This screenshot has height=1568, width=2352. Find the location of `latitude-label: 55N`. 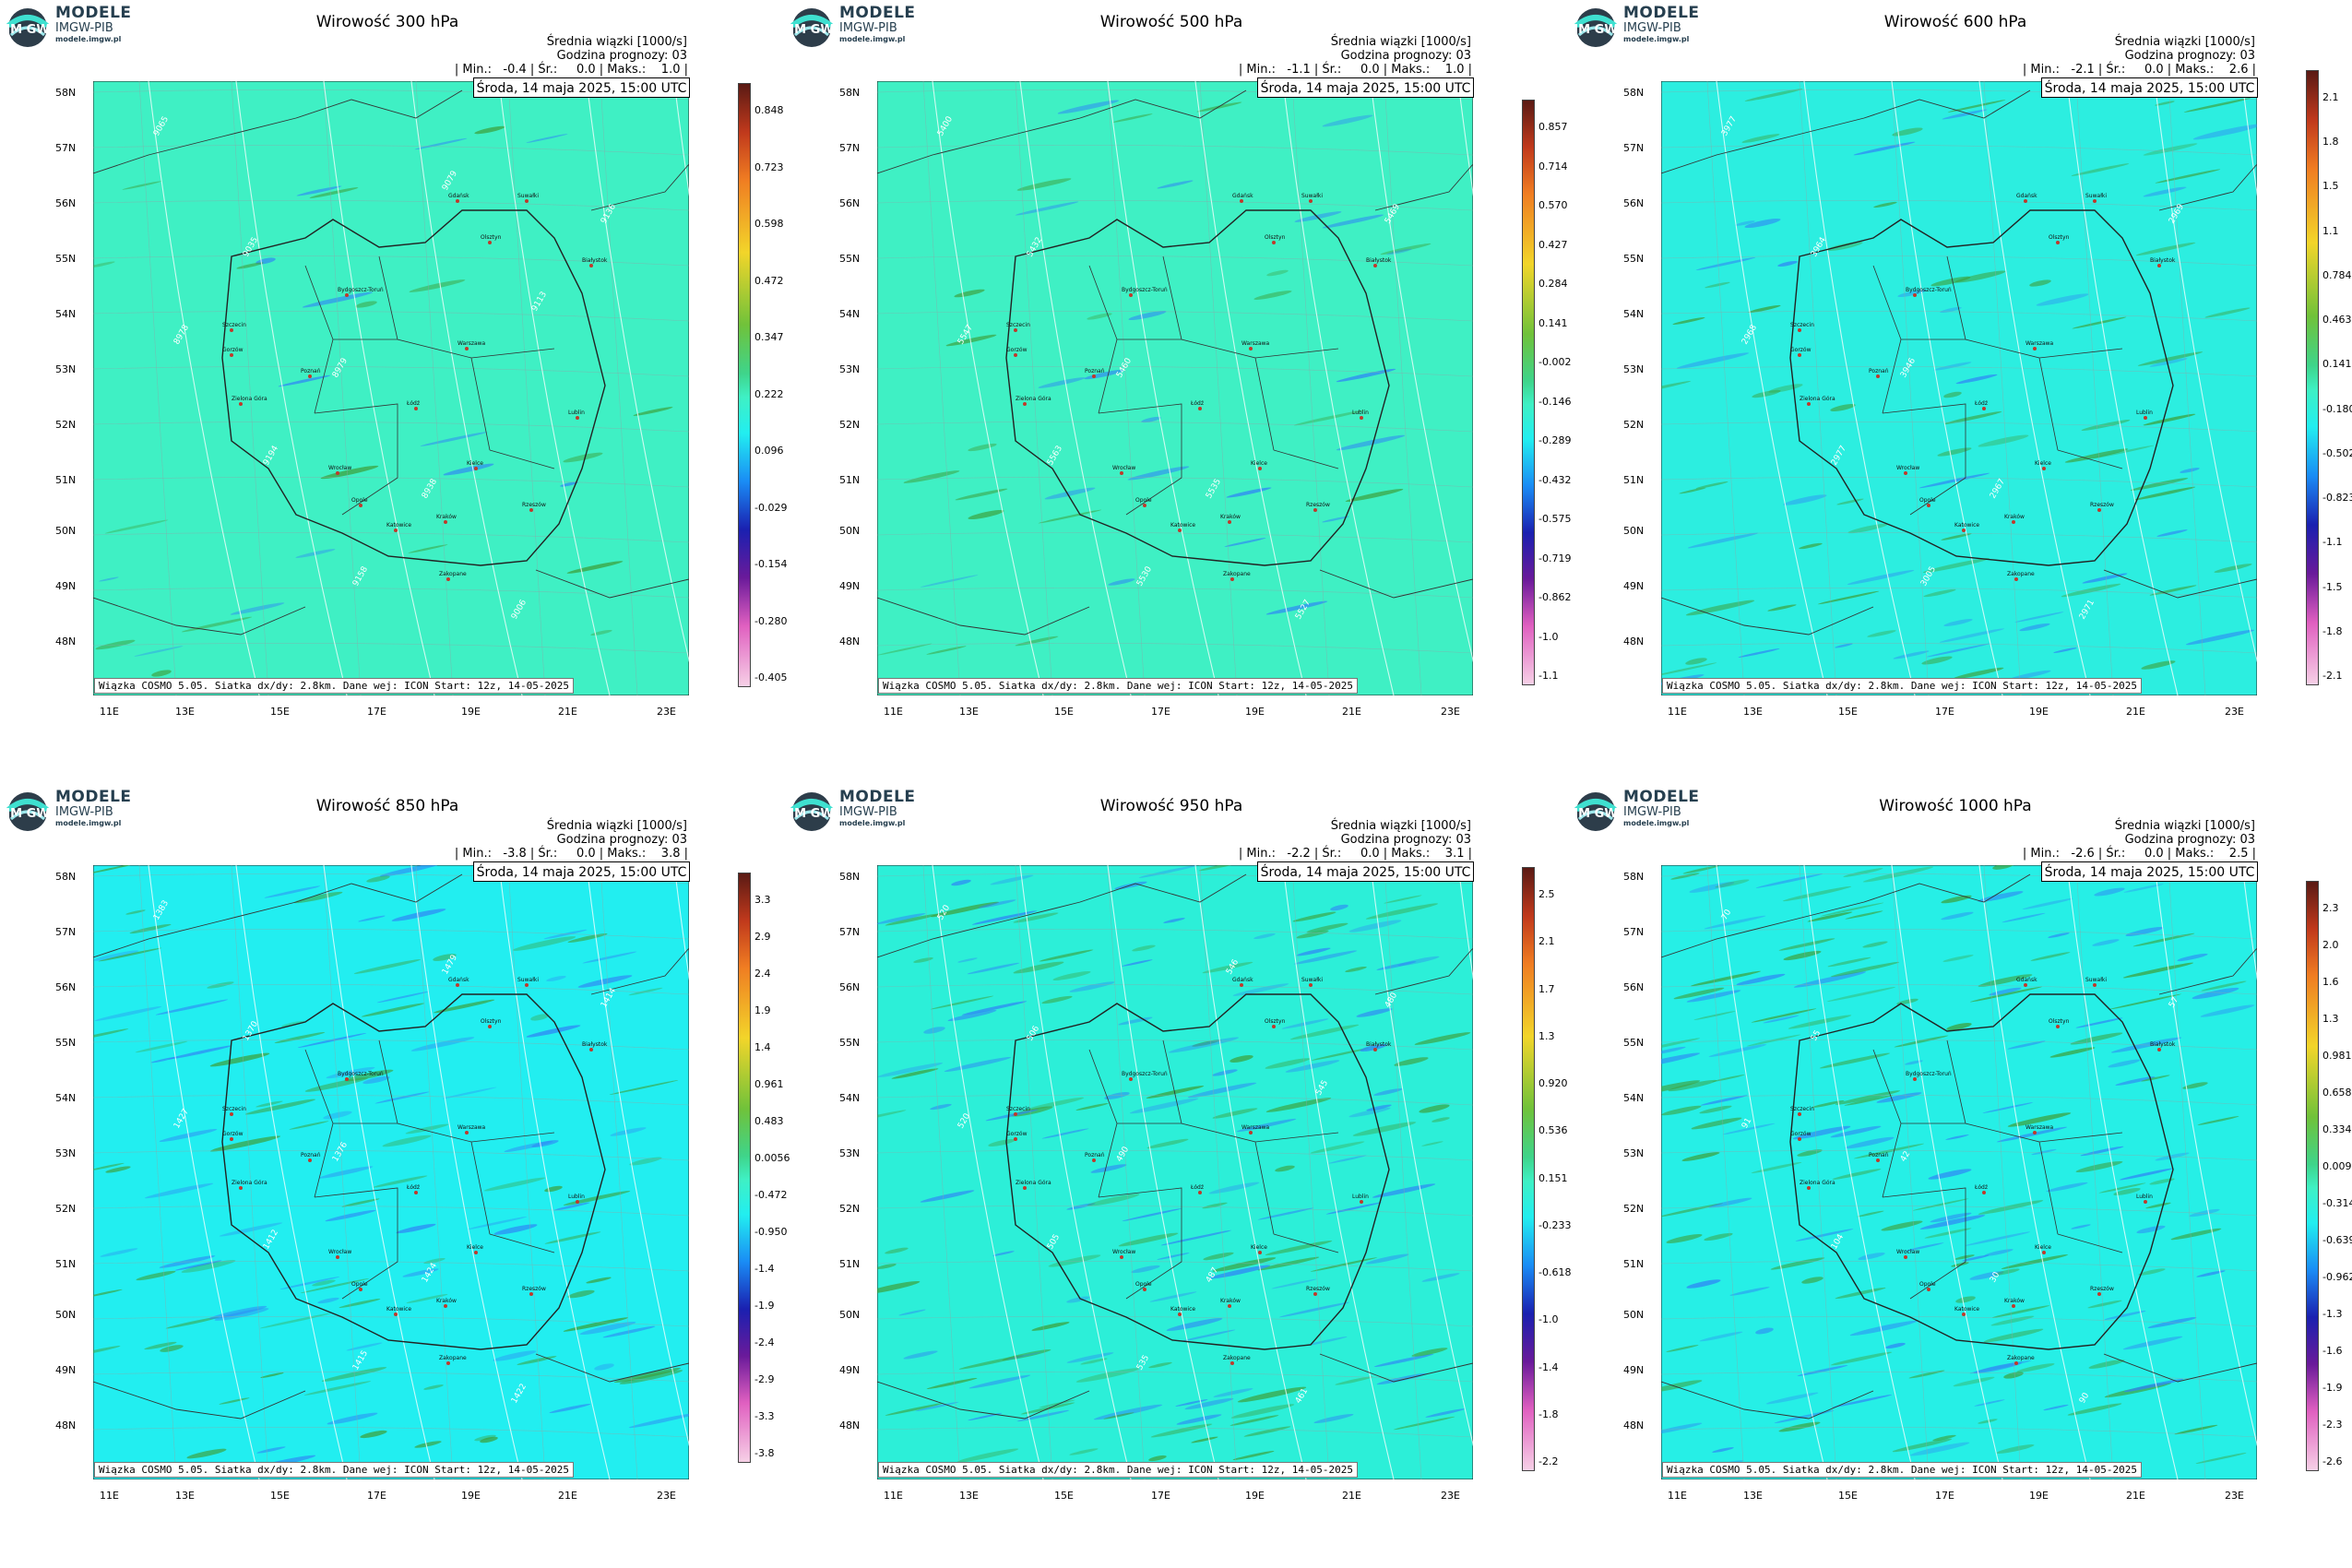

latitude-label: 55N is located at coordinates (850, 259).